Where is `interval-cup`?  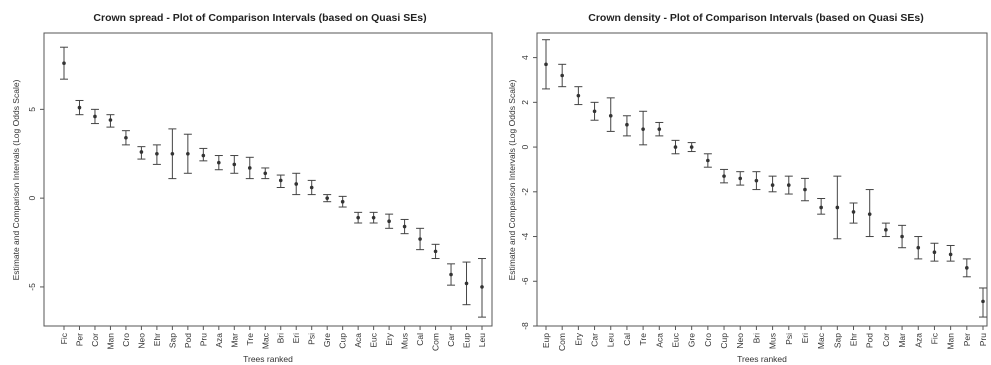 interval-cup is located at coordinates (724, 176).